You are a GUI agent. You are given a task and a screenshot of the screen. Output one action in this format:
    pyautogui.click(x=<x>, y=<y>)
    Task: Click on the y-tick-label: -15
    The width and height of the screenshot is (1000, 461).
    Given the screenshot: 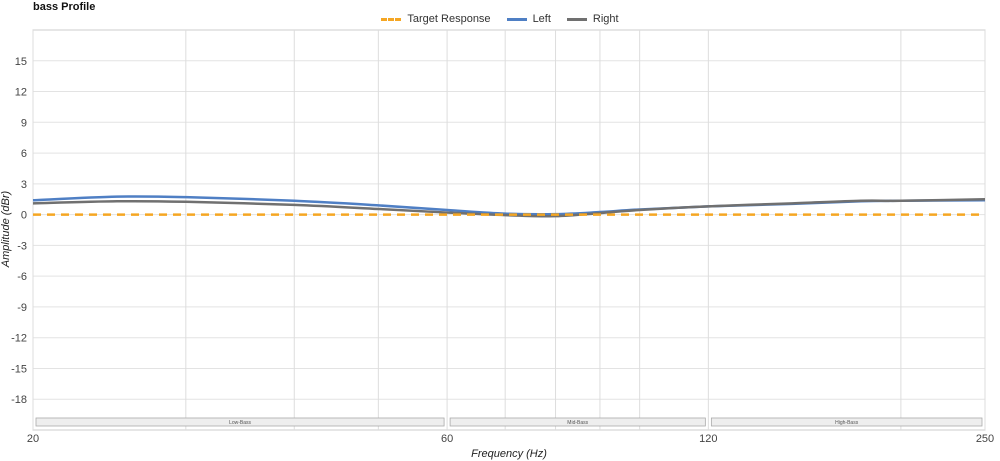 What is the action you would take?
    pyautogui.click(x=19, y=369)
    